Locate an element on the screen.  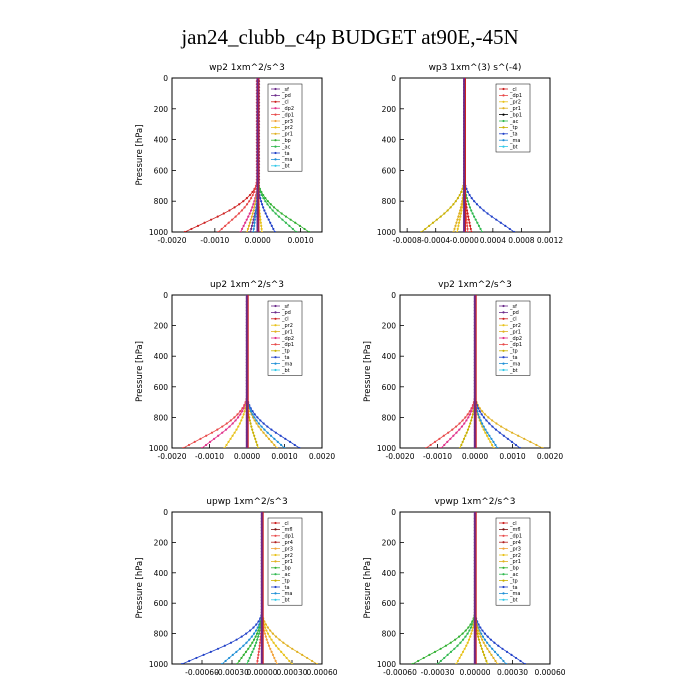
legend-label: _bp1 is located at coordinates (515, 115).